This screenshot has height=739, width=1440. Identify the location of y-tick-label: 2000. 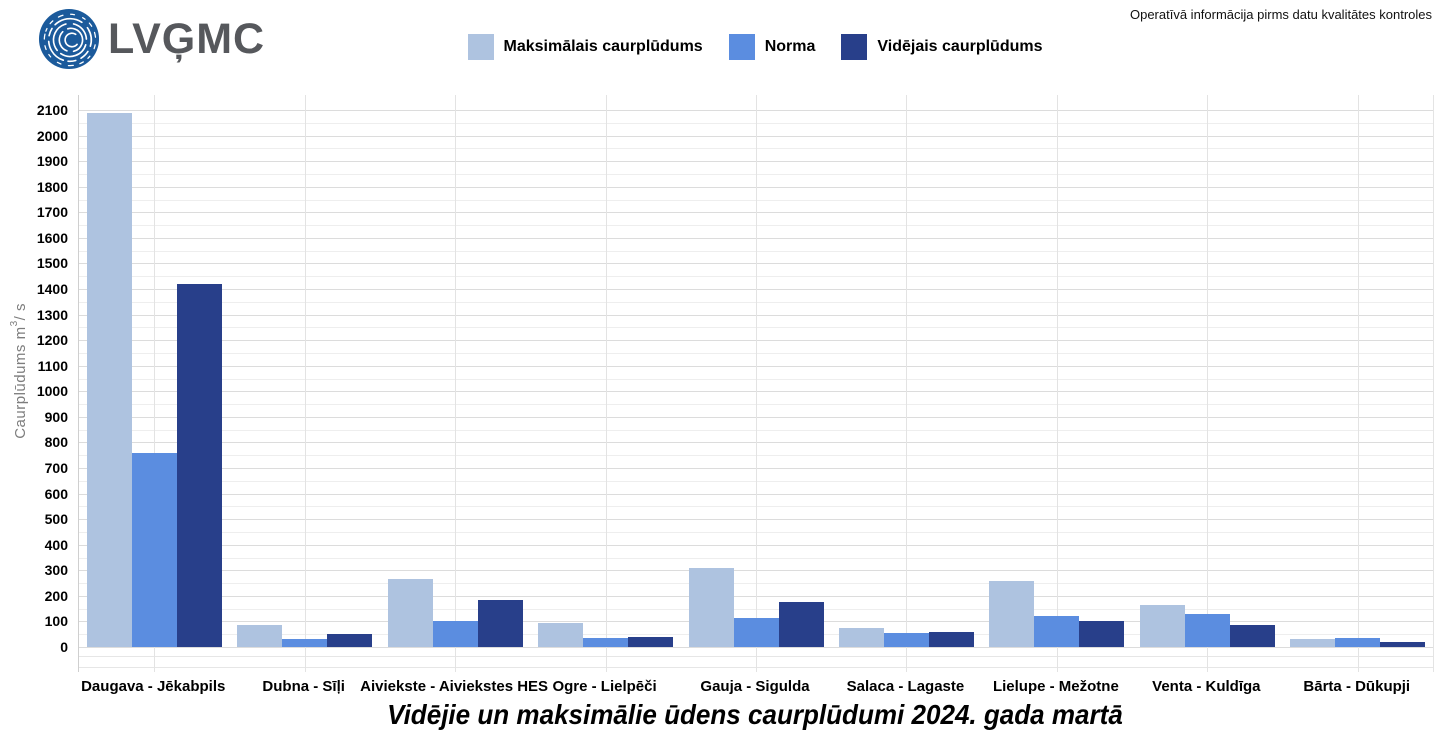
(52, 135).